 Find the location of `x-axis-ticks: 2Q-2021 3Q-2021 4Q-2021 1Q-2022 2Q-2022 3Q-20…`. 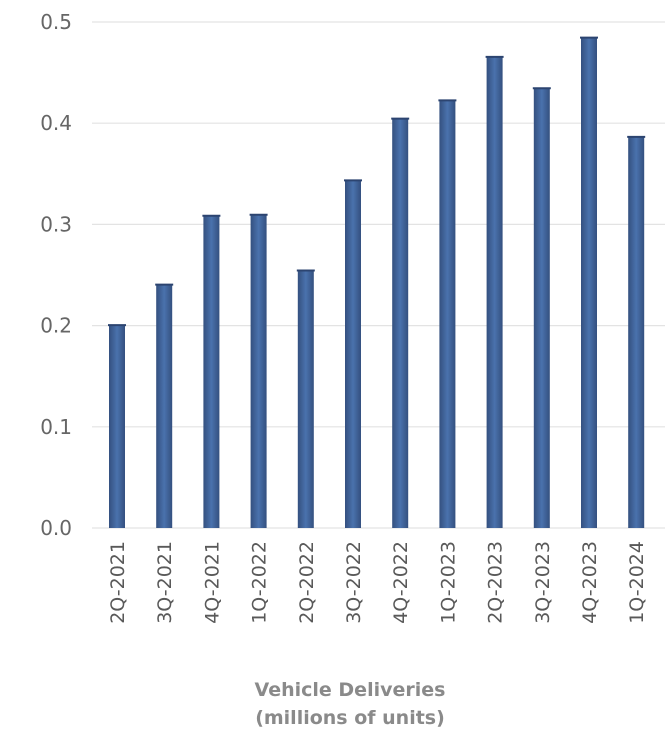

x-axis-ticks: 2Q-2021 3Q-2021 4Q-2021 1Q-2022 2Q-2022 3Q-20… is located at coordinates (377, 582).